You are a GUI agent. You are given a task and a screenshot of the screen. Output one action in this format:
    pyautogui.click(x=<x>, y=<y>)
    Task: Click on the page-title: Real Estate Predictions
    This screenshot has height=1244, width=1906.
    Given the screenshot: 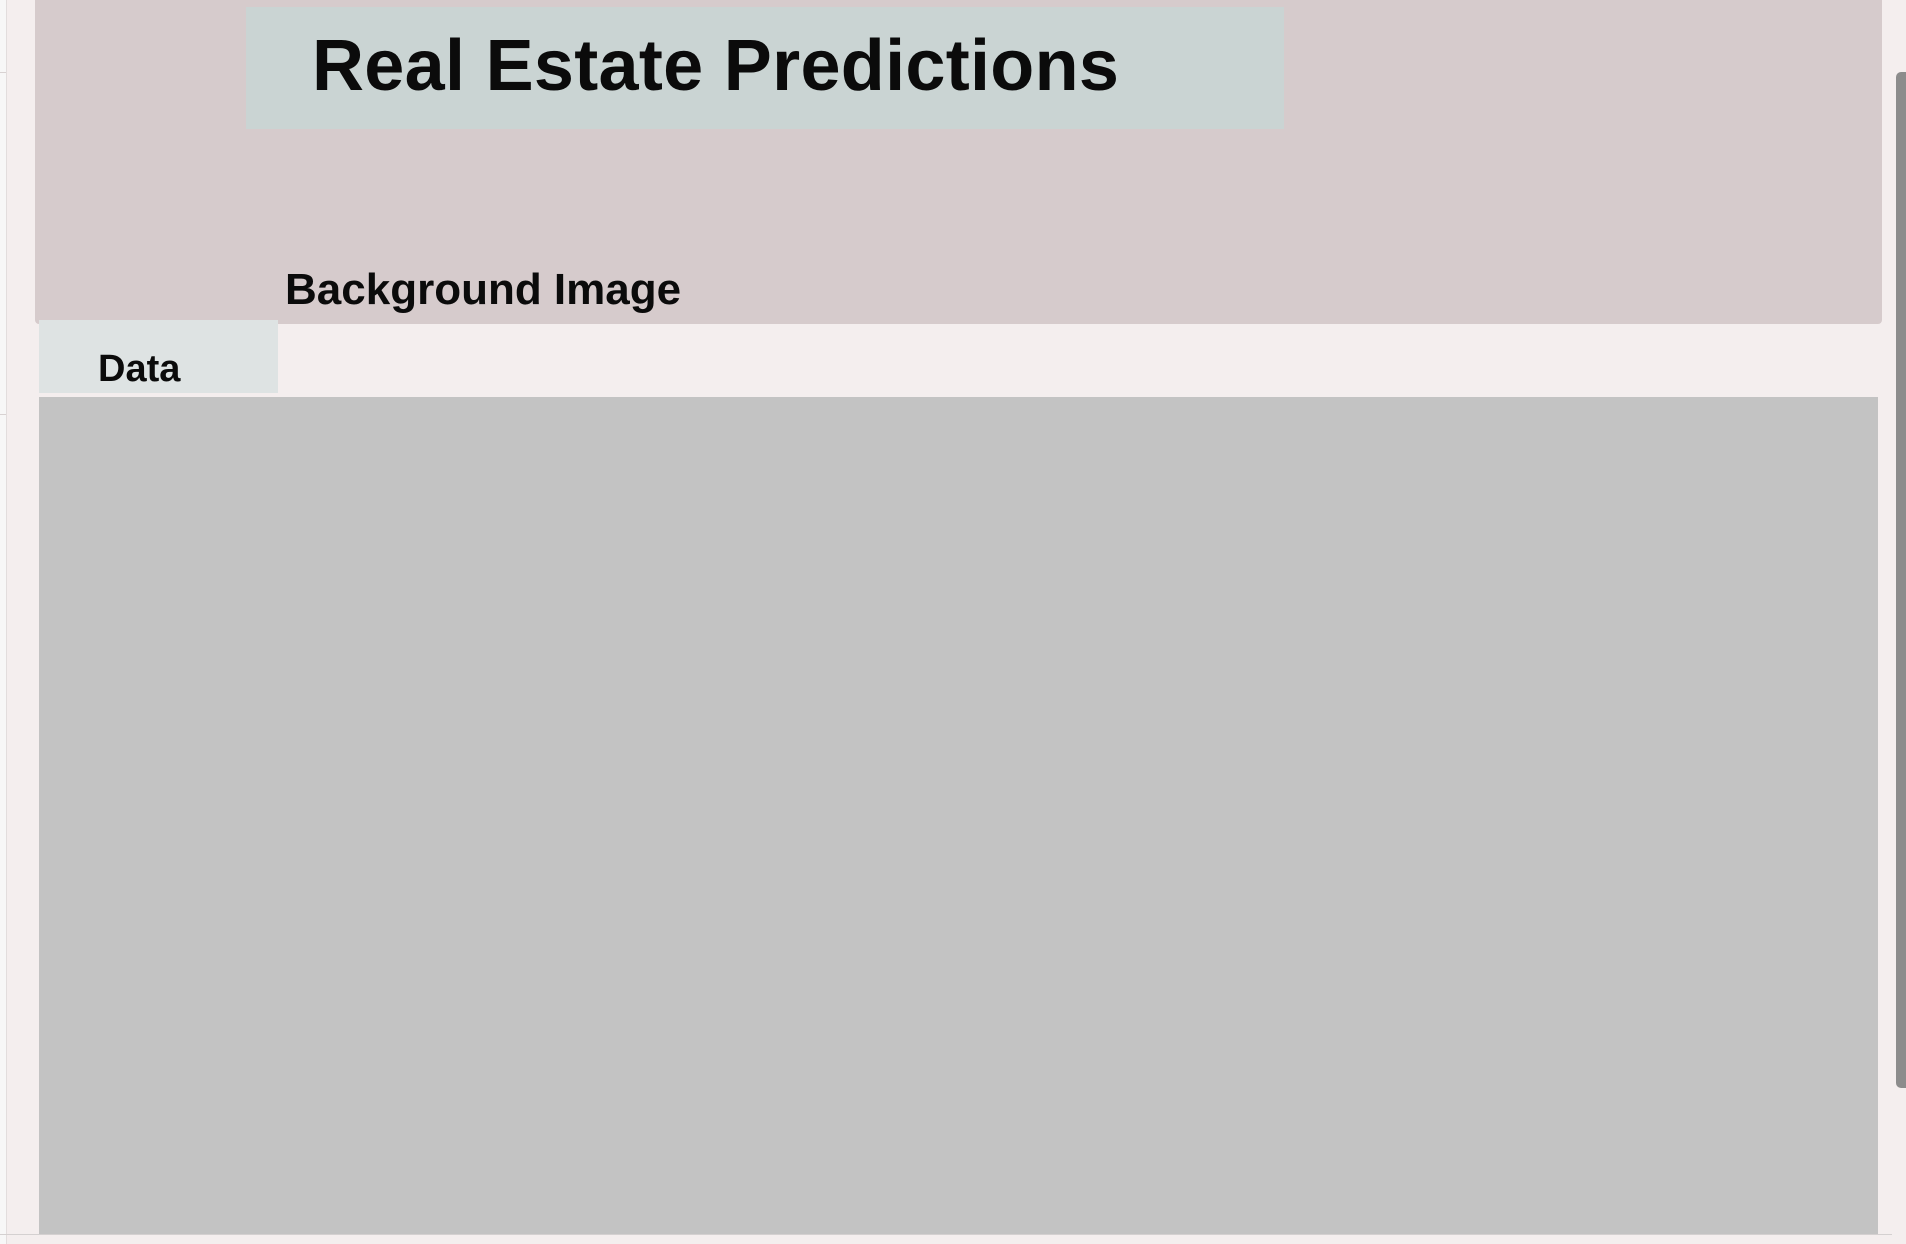 What is the action you would take?
    pyautogui.click(x=716, y=66)
    